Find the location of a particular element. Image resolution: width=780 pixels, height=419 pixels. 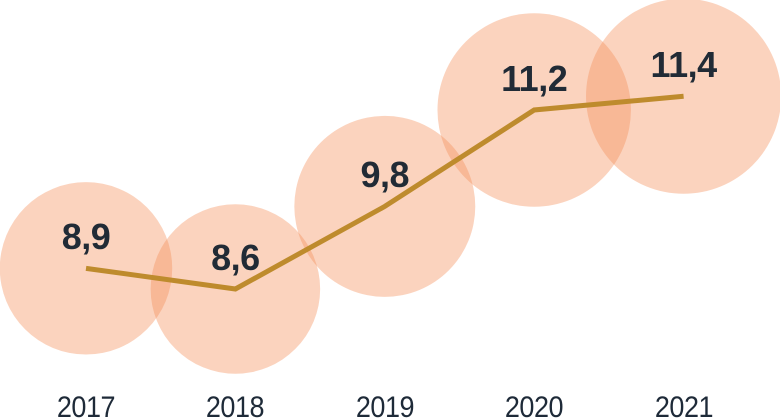

year-label-2021: 2021 is located at coordinates (683, 405).